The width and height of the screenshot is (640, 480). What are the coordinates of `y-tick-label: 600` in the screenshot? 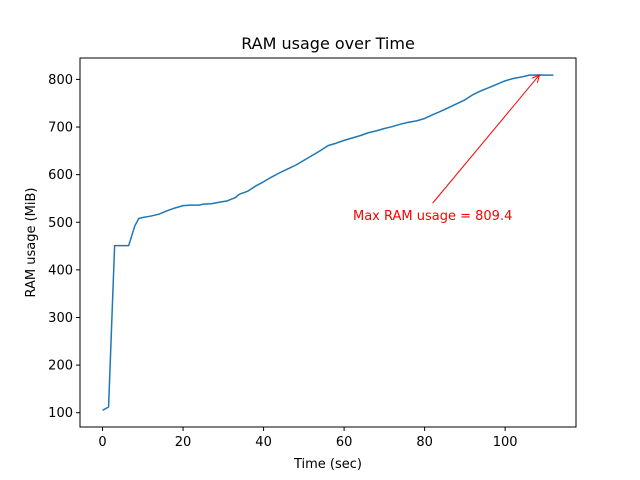 It's located at (60, 175).